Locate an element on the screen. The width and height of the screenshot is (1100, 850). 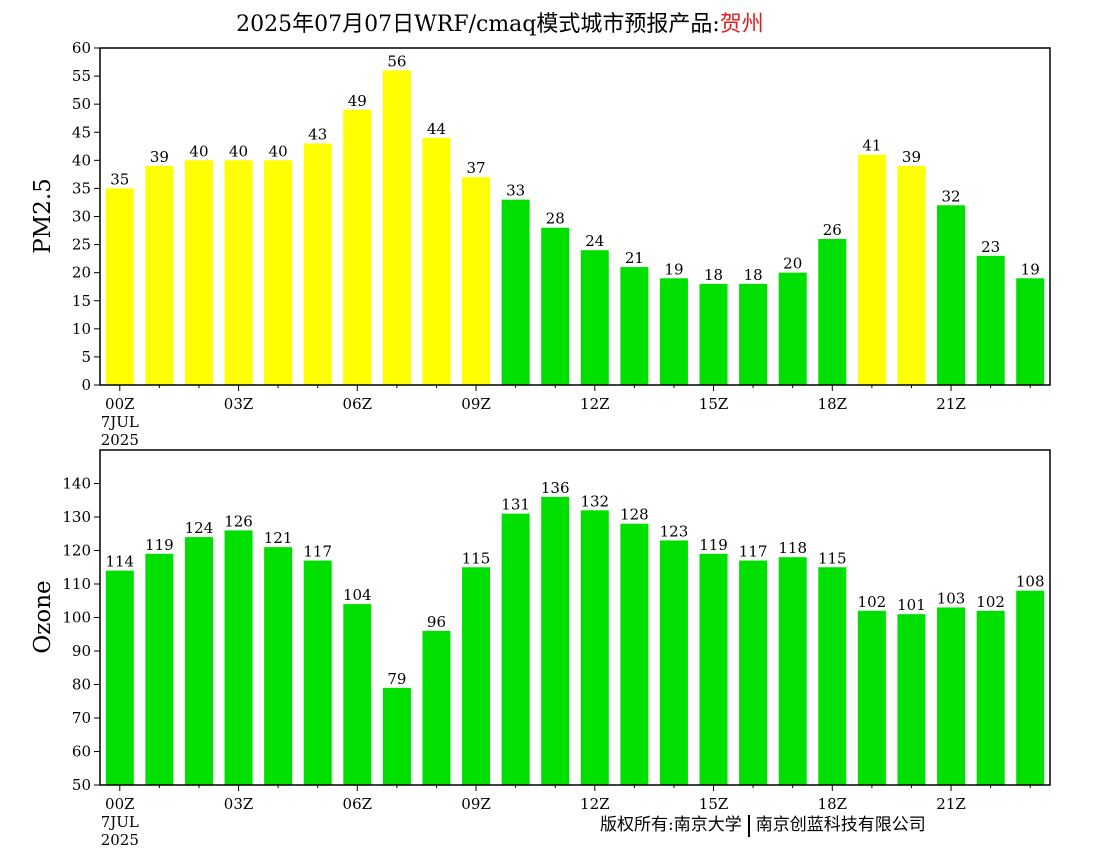
ozone-bar-value: 128 is located at coordinates (634, 515).